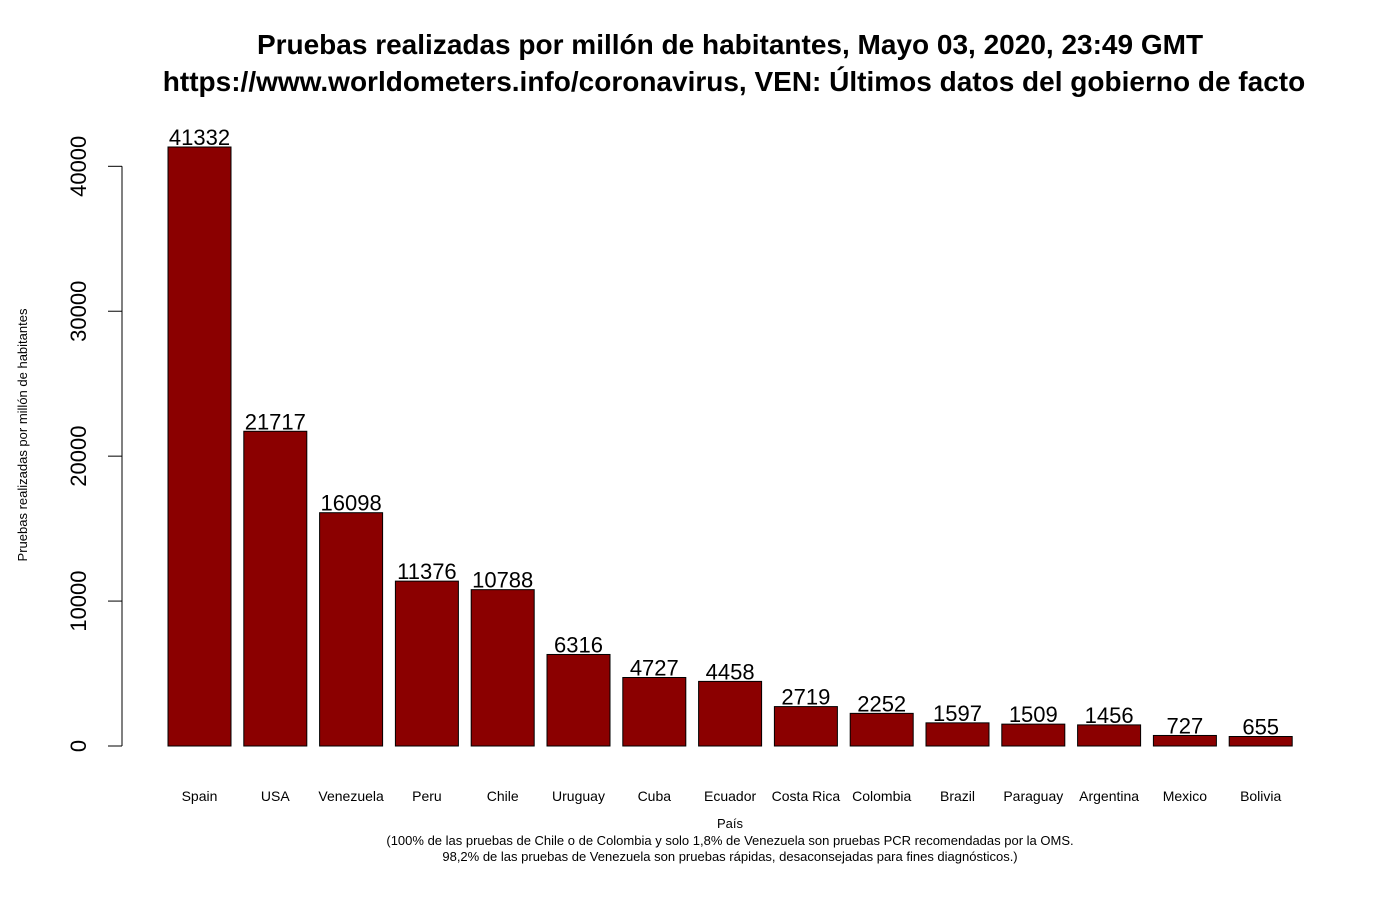 The height and width of the screenshot is (900, 1400). What do you see at coordinates (1033, 735) in the screenshot?
I see `bar-paraguay` at bounding box center [1033, 735].